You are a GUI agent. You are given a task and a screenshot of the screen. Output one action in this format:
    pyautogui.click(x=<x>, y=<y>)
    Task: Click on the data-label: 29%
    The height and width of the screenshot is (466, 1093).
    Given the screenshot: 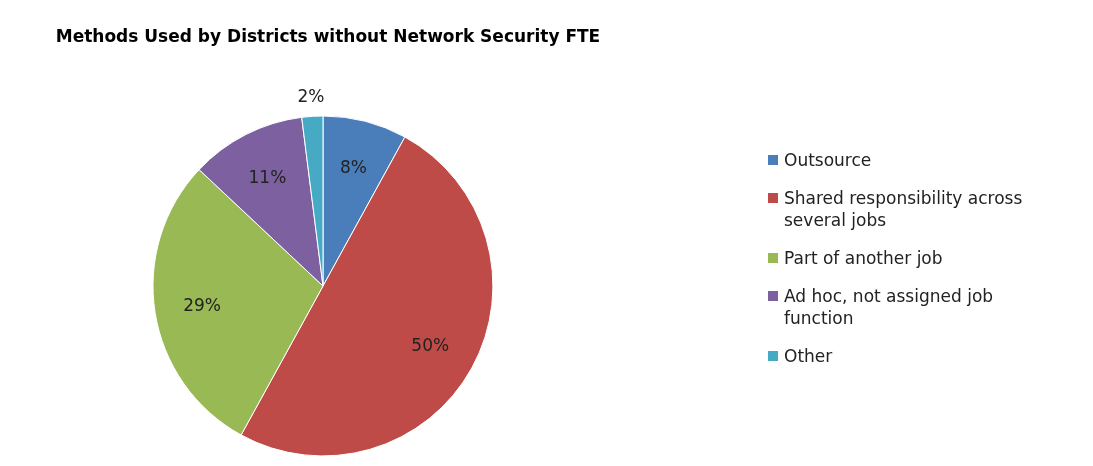 What is the action you would take?
    pyautogui.click(x=202, y=305)
    